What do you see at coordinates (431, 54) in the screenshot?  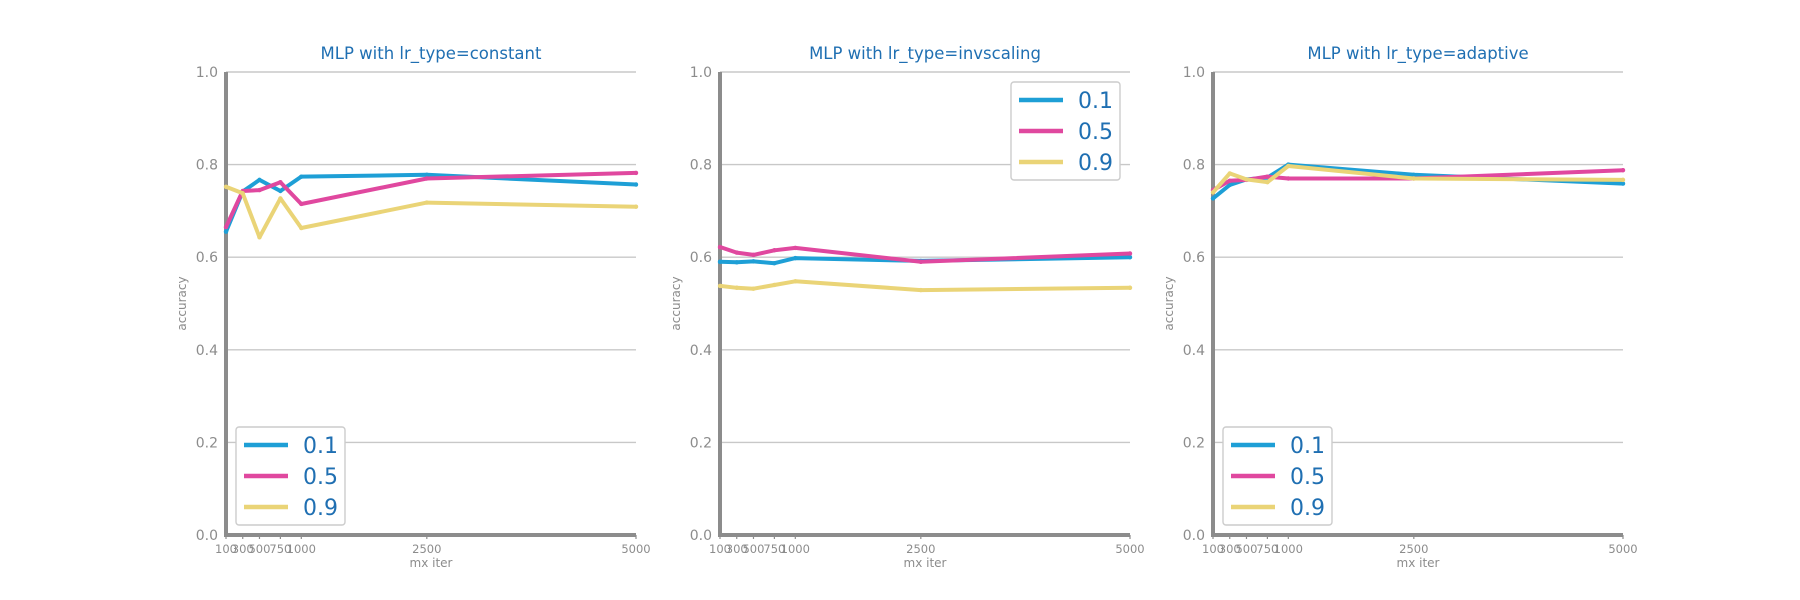 I see `chart-title: MLP with lr_type=constant` at bounding box center [431, 54].